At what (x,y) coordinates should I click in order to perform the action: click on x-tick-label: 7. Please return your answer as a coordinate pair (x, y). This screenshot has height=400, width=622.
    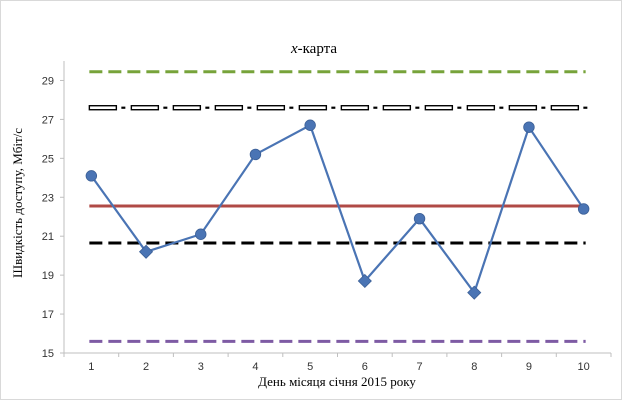
    Looking at the image, I should click on (419, 367).